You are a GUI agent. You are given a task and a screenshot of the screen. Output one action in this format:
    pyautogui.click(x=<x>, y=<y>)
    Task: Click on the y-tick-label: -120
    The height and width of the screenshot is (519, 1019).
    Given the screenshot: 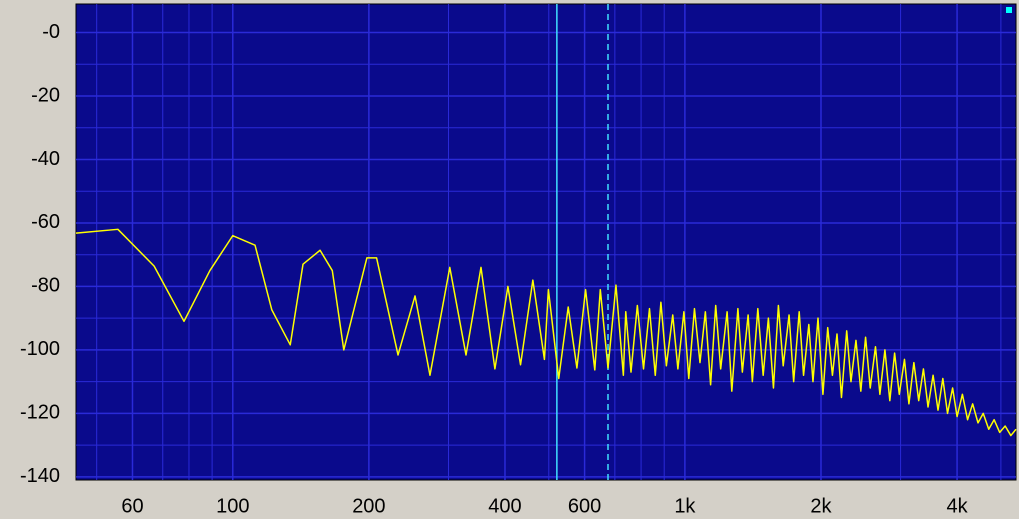 What is the action you would take?
    pyautogui.click(x=40, y=413)
    